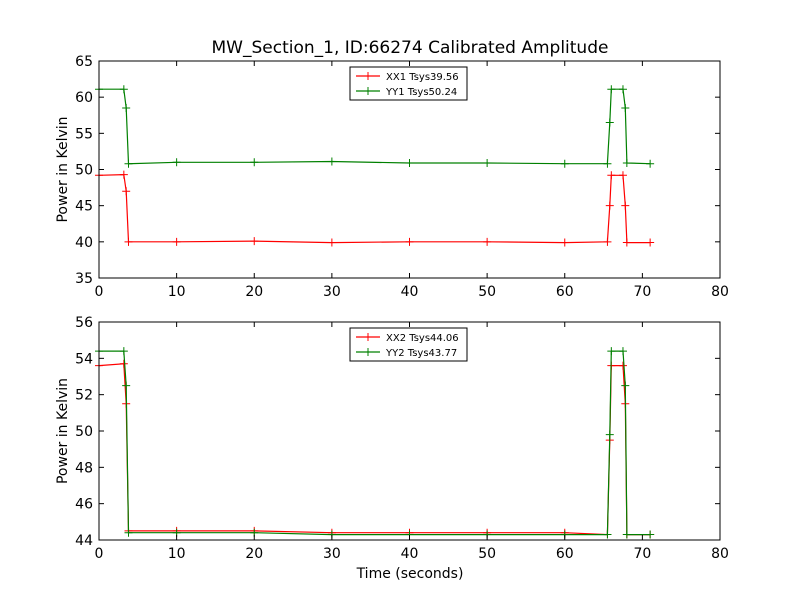 The width and height of the screenshot is (800, 600). Describe the element at coordinates (84, 323) in the screenshot. I see `y-tick-label: 56` at that location.